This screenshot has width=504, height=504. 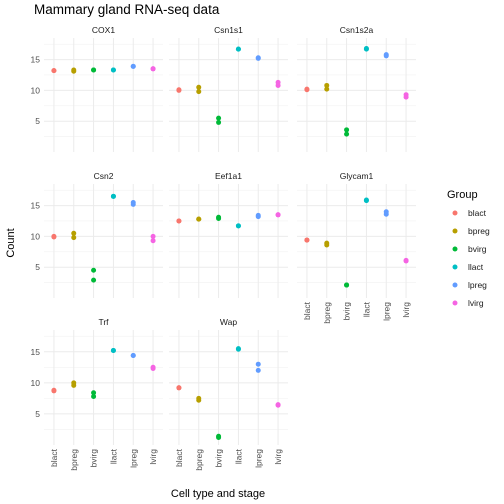 I want to click on facet-panel-trf: Trf 5 10 15 blact bpreg bvirg llact lpreg lvirg, so click(x=97, y=394).